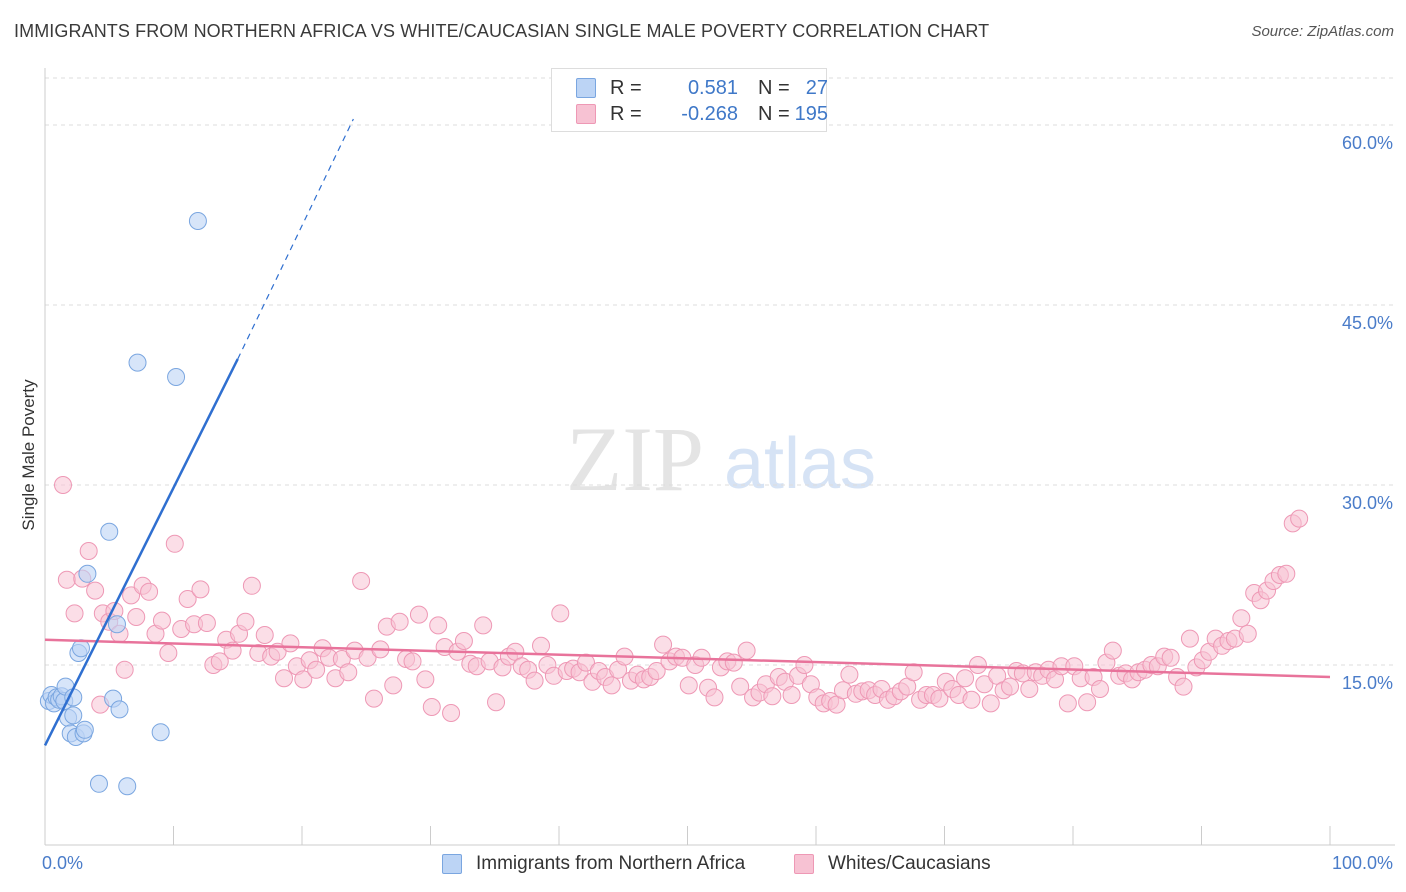  I want to click on bottom-legend-immigrants: Immigrants from Northern Africa, so click(593, 864).